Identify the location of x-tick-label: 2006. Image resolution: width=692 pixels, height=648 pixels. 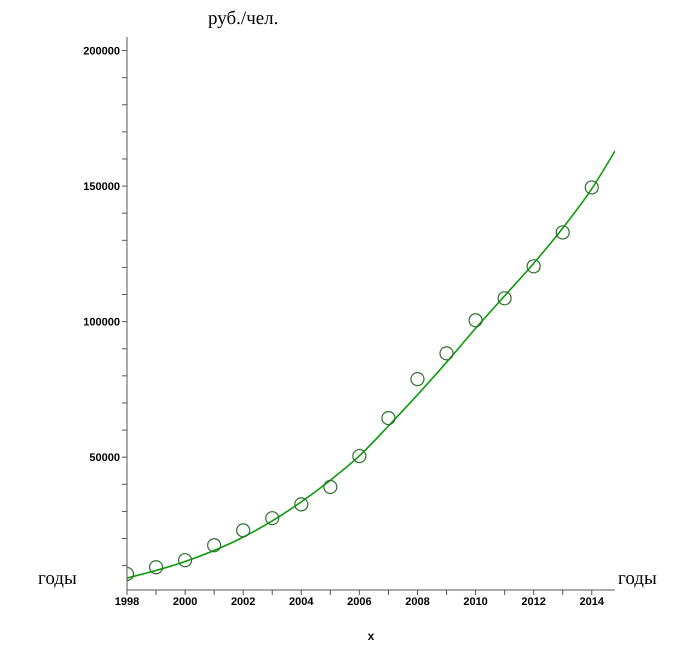
(359, 602).